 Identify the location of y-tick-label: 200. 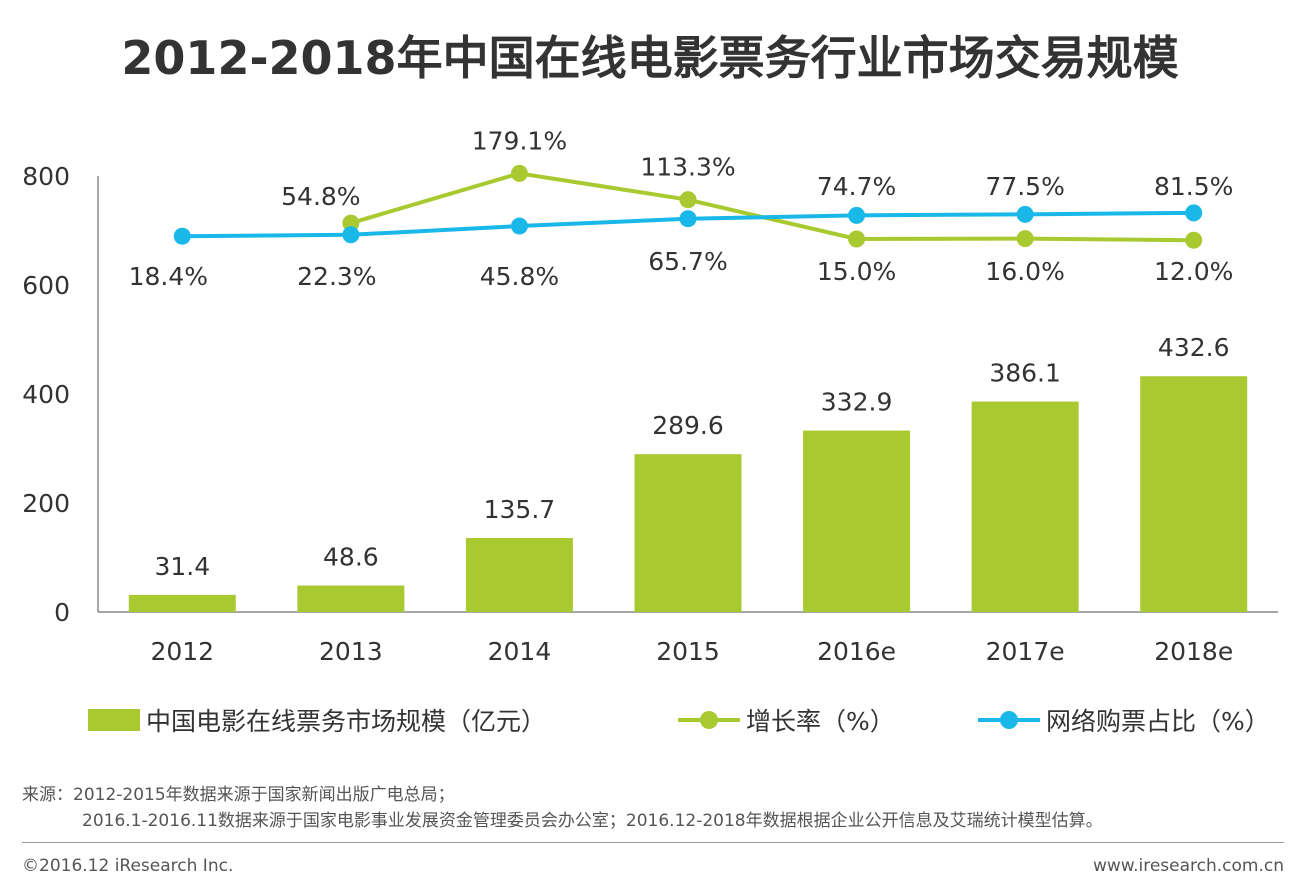
(46, 503).